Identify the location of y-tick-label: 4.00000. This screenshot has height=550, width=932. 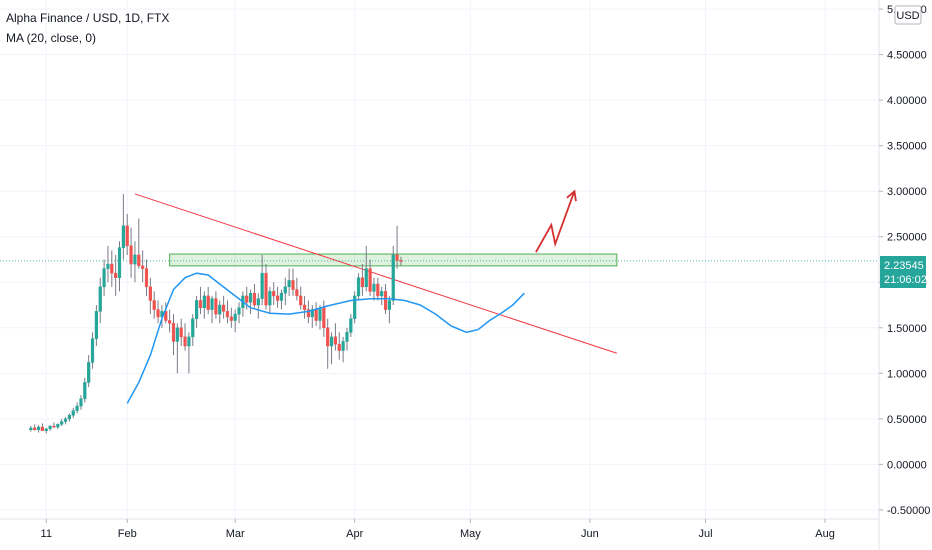
(907, 101).